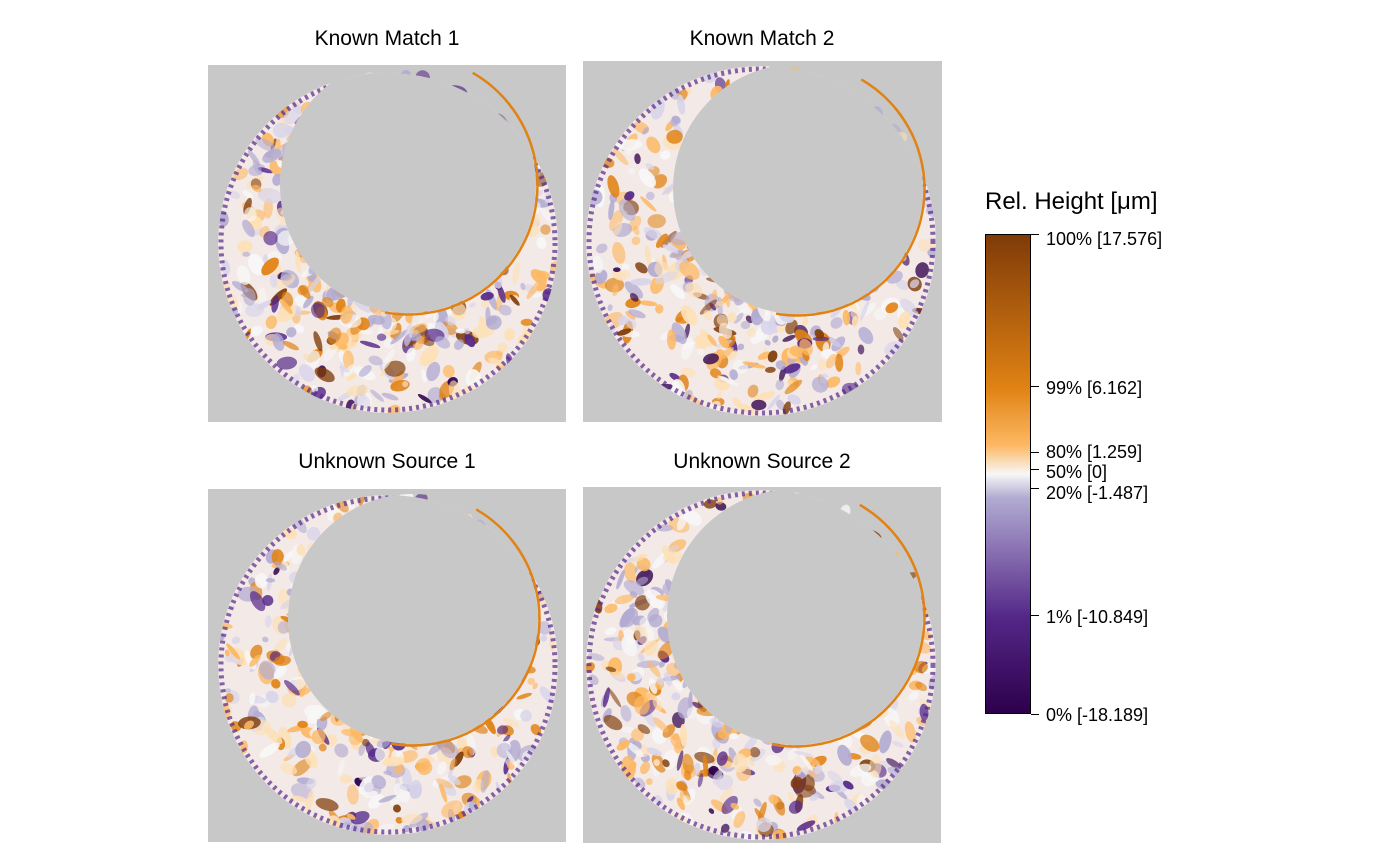 This screenshot has width=1400, height=865. I want to click on colorbar-tick-label: 0% [-18.189], so click(1097, 715).